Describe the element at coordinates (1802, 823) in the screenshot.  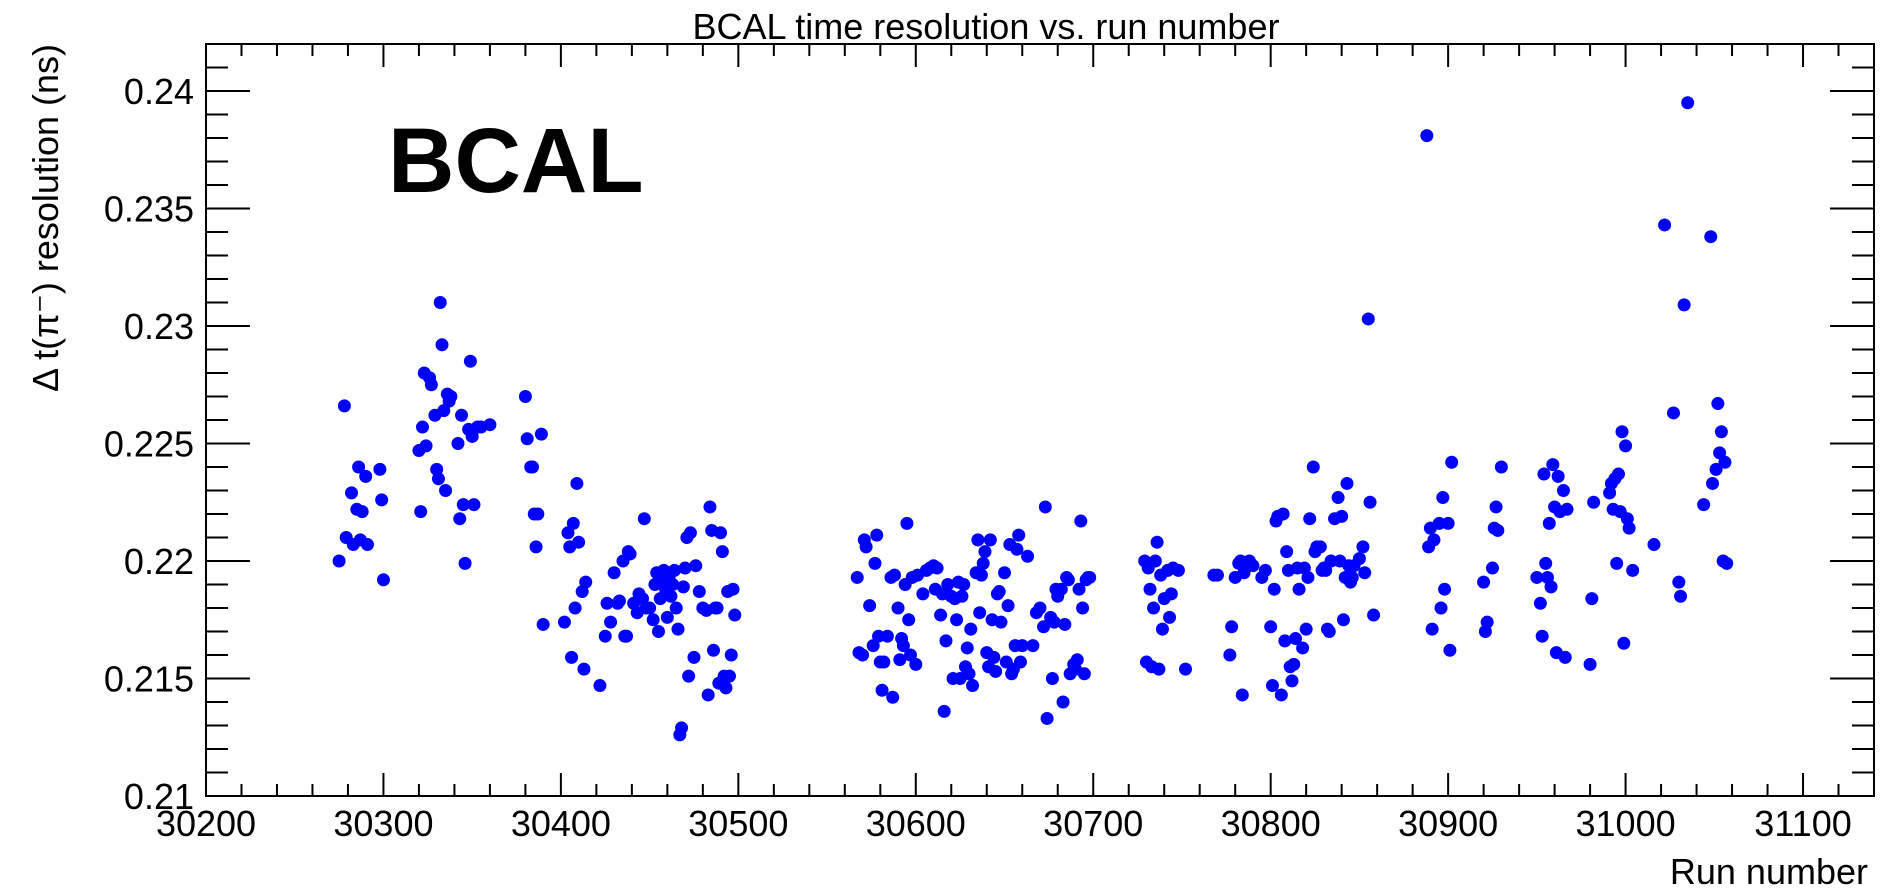
I see `x-tick-label: 31100` at that location.